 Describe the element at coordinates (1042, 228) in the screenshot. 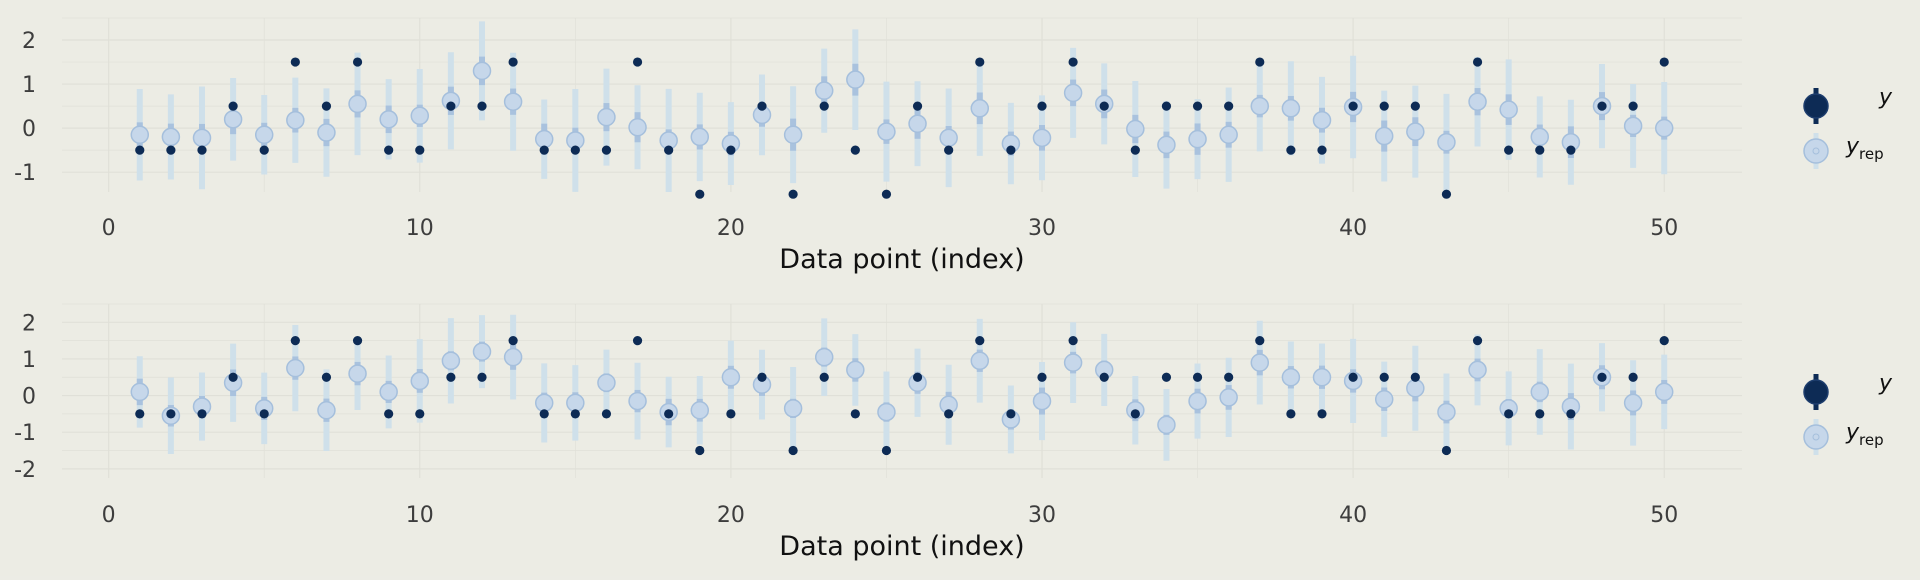

I see `x-tick-label: 30` at that location.